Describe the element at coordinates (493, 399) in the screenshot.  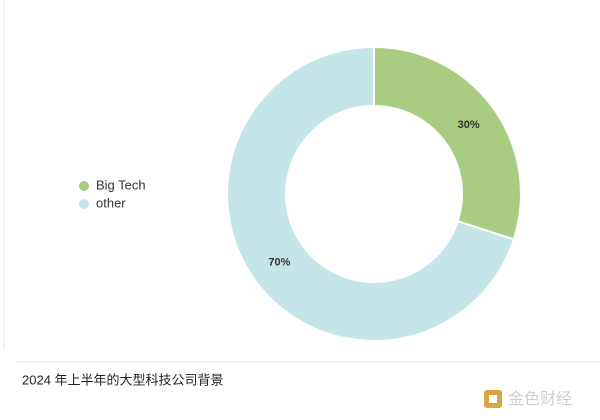
I see `watermark-logo` at that location.